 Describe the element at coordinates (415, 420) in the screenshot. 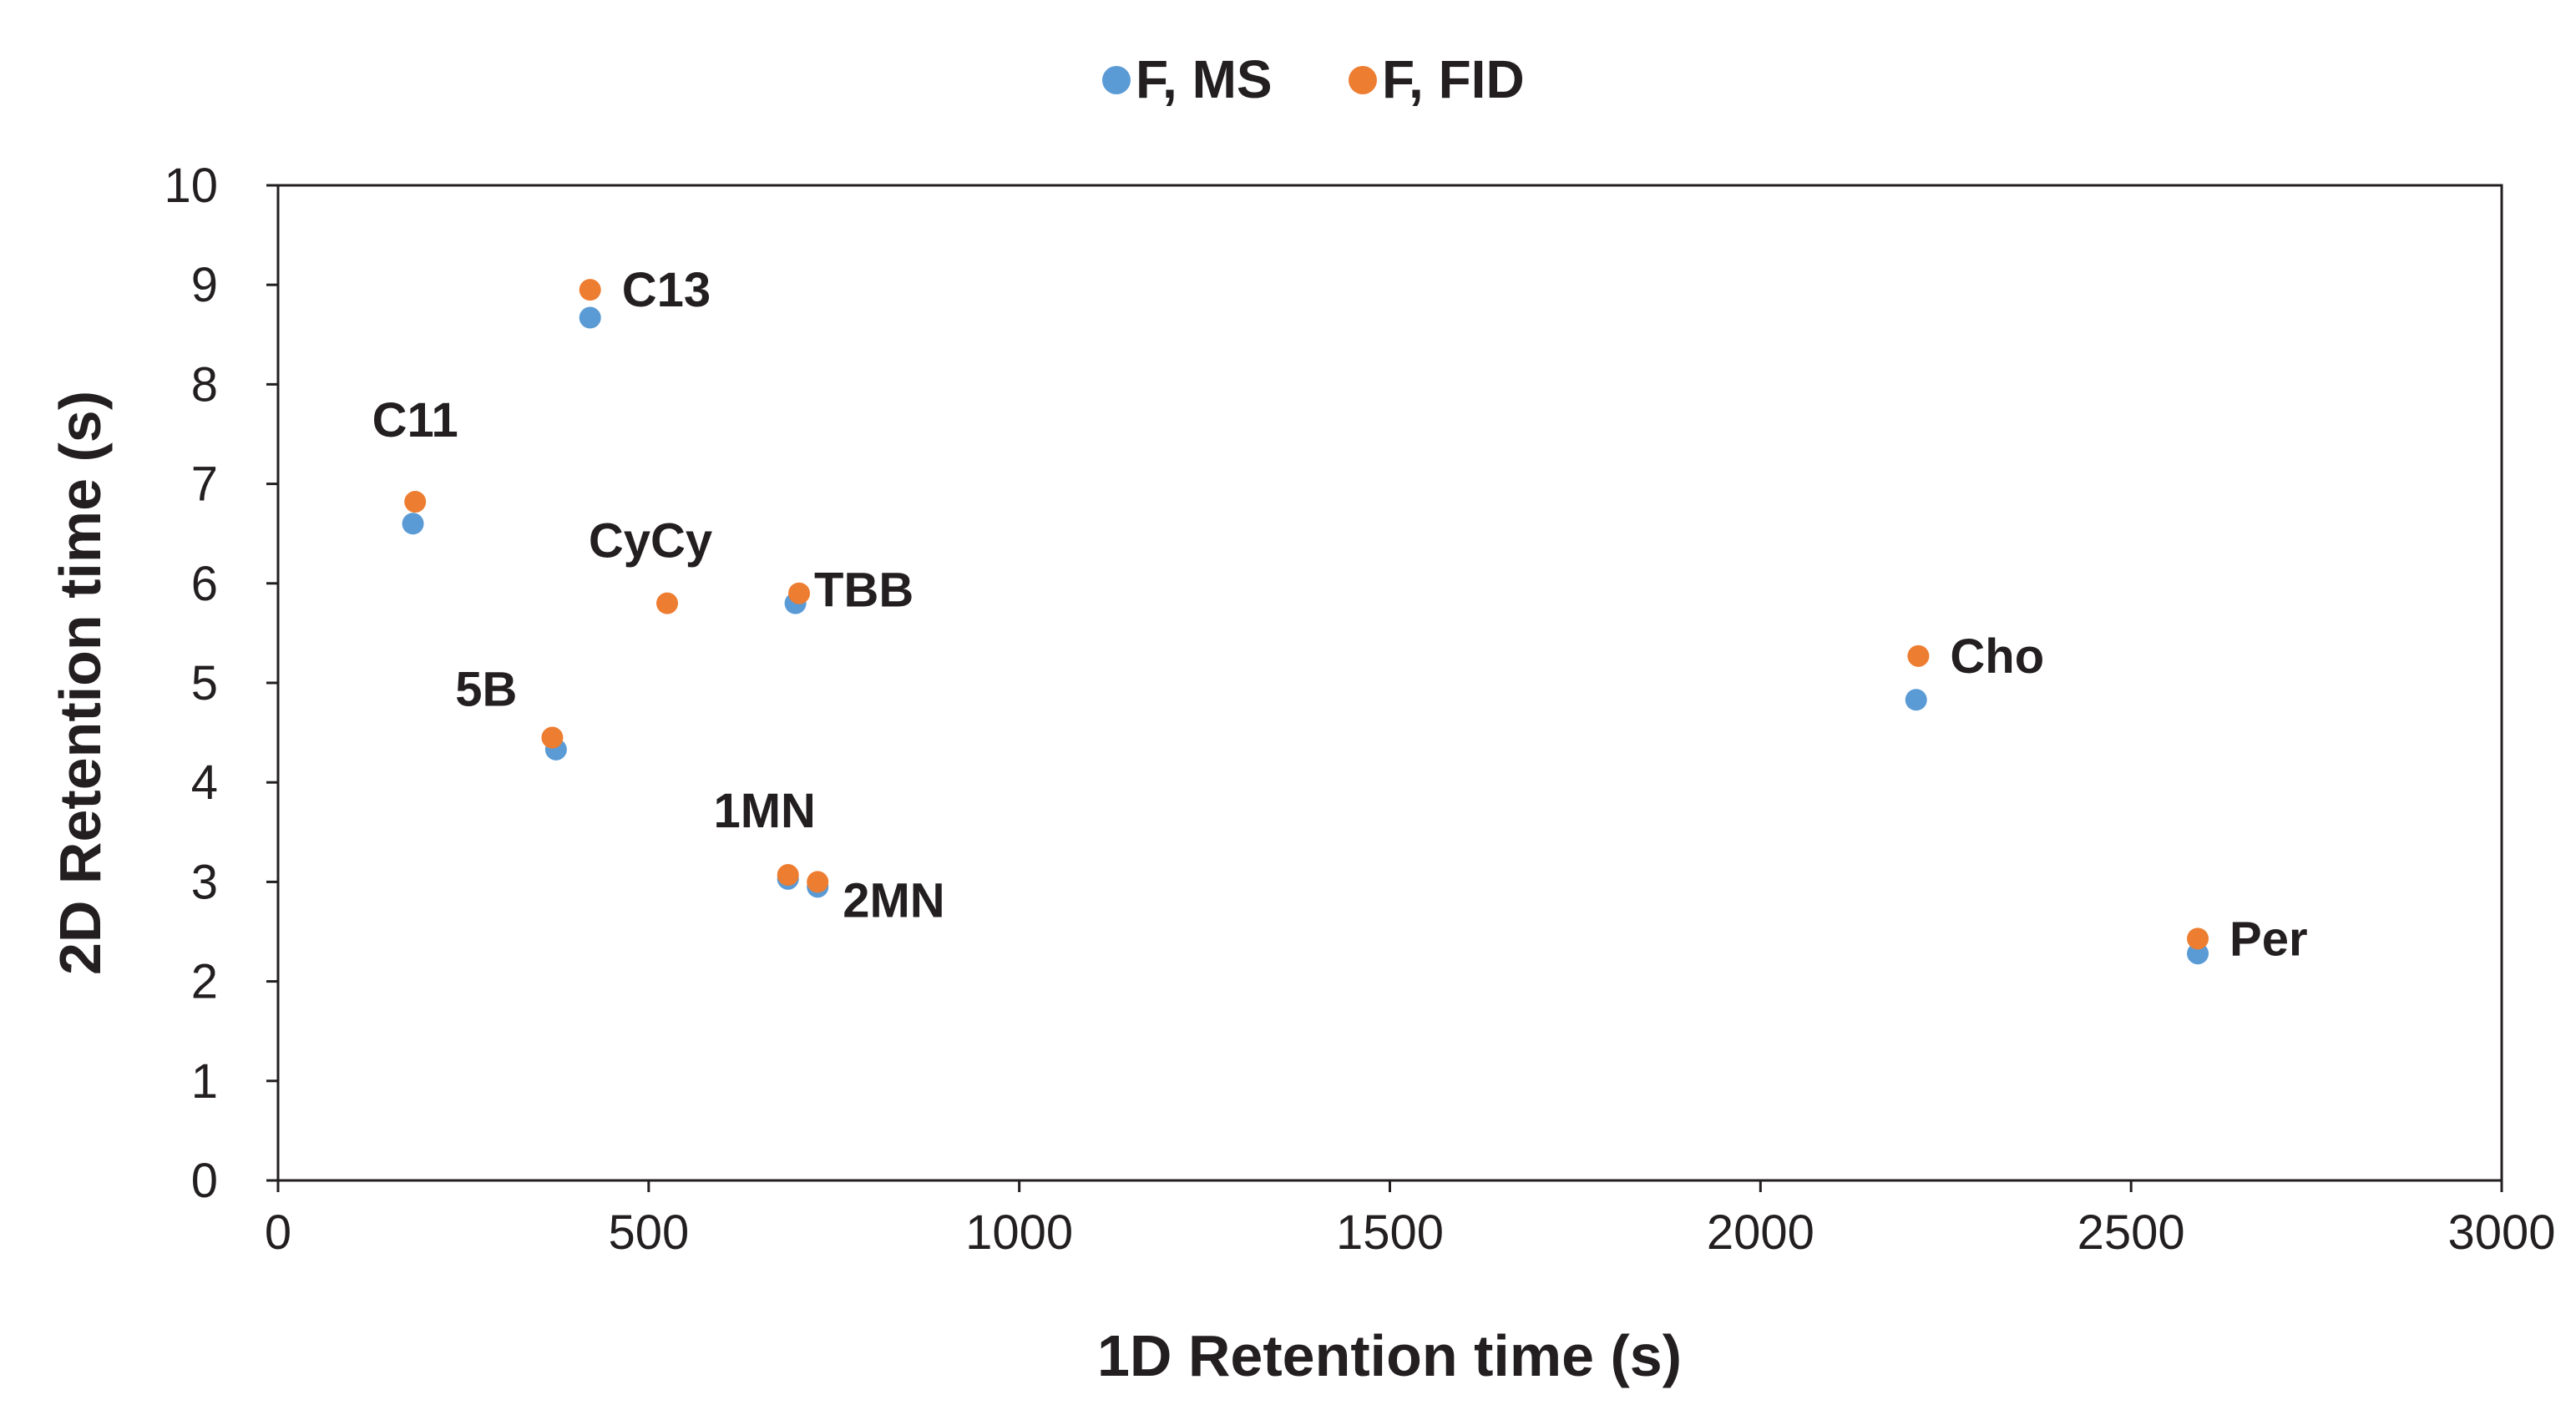

I see `point-label: C11` at that location.